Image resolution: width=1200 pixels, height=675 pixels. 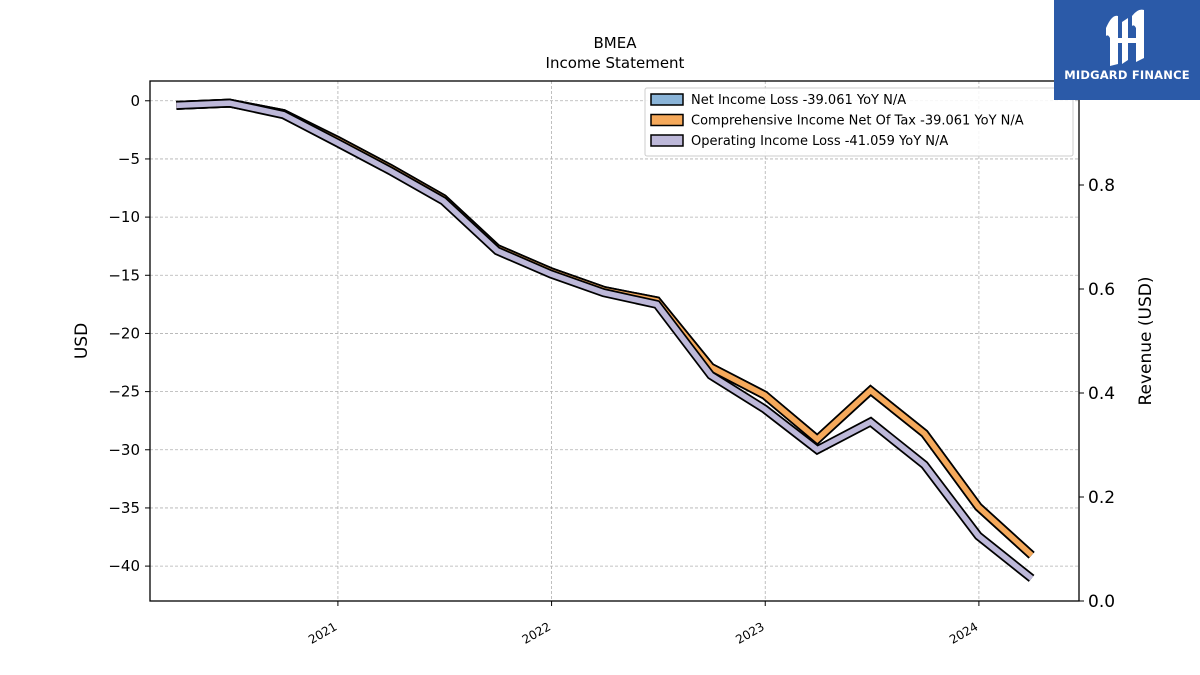 What do you see at coordinates (1146, 340) in the screenshot?
I see `y2-axis-label: Revenue (USD)` at bounding box center [1146, 340].